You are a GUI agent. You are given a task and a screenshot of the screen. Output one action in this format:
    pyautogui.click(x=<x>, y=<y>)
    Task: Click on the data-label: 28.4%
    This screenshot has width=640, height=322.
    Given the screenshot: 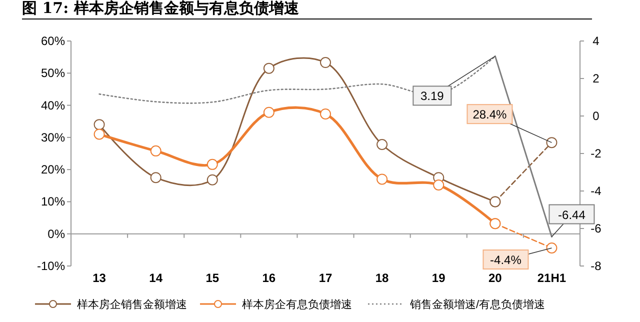 What is the action you would take?
    pyautogui.click(x=490, y=115)
    